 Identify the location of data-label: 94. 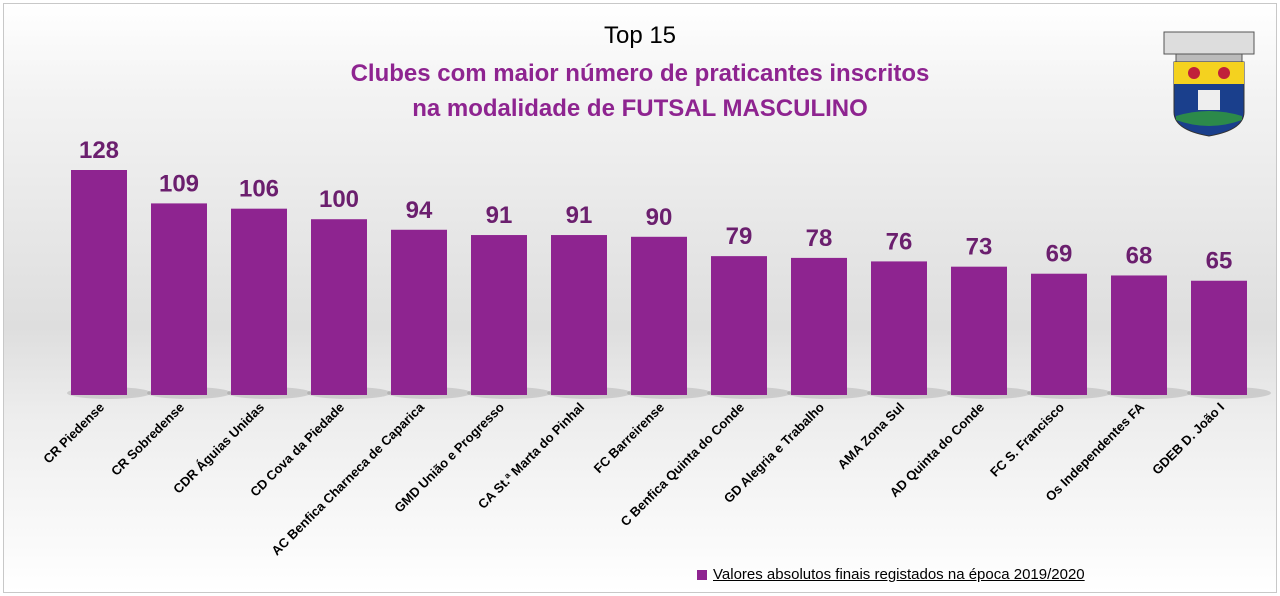
(419, 210).